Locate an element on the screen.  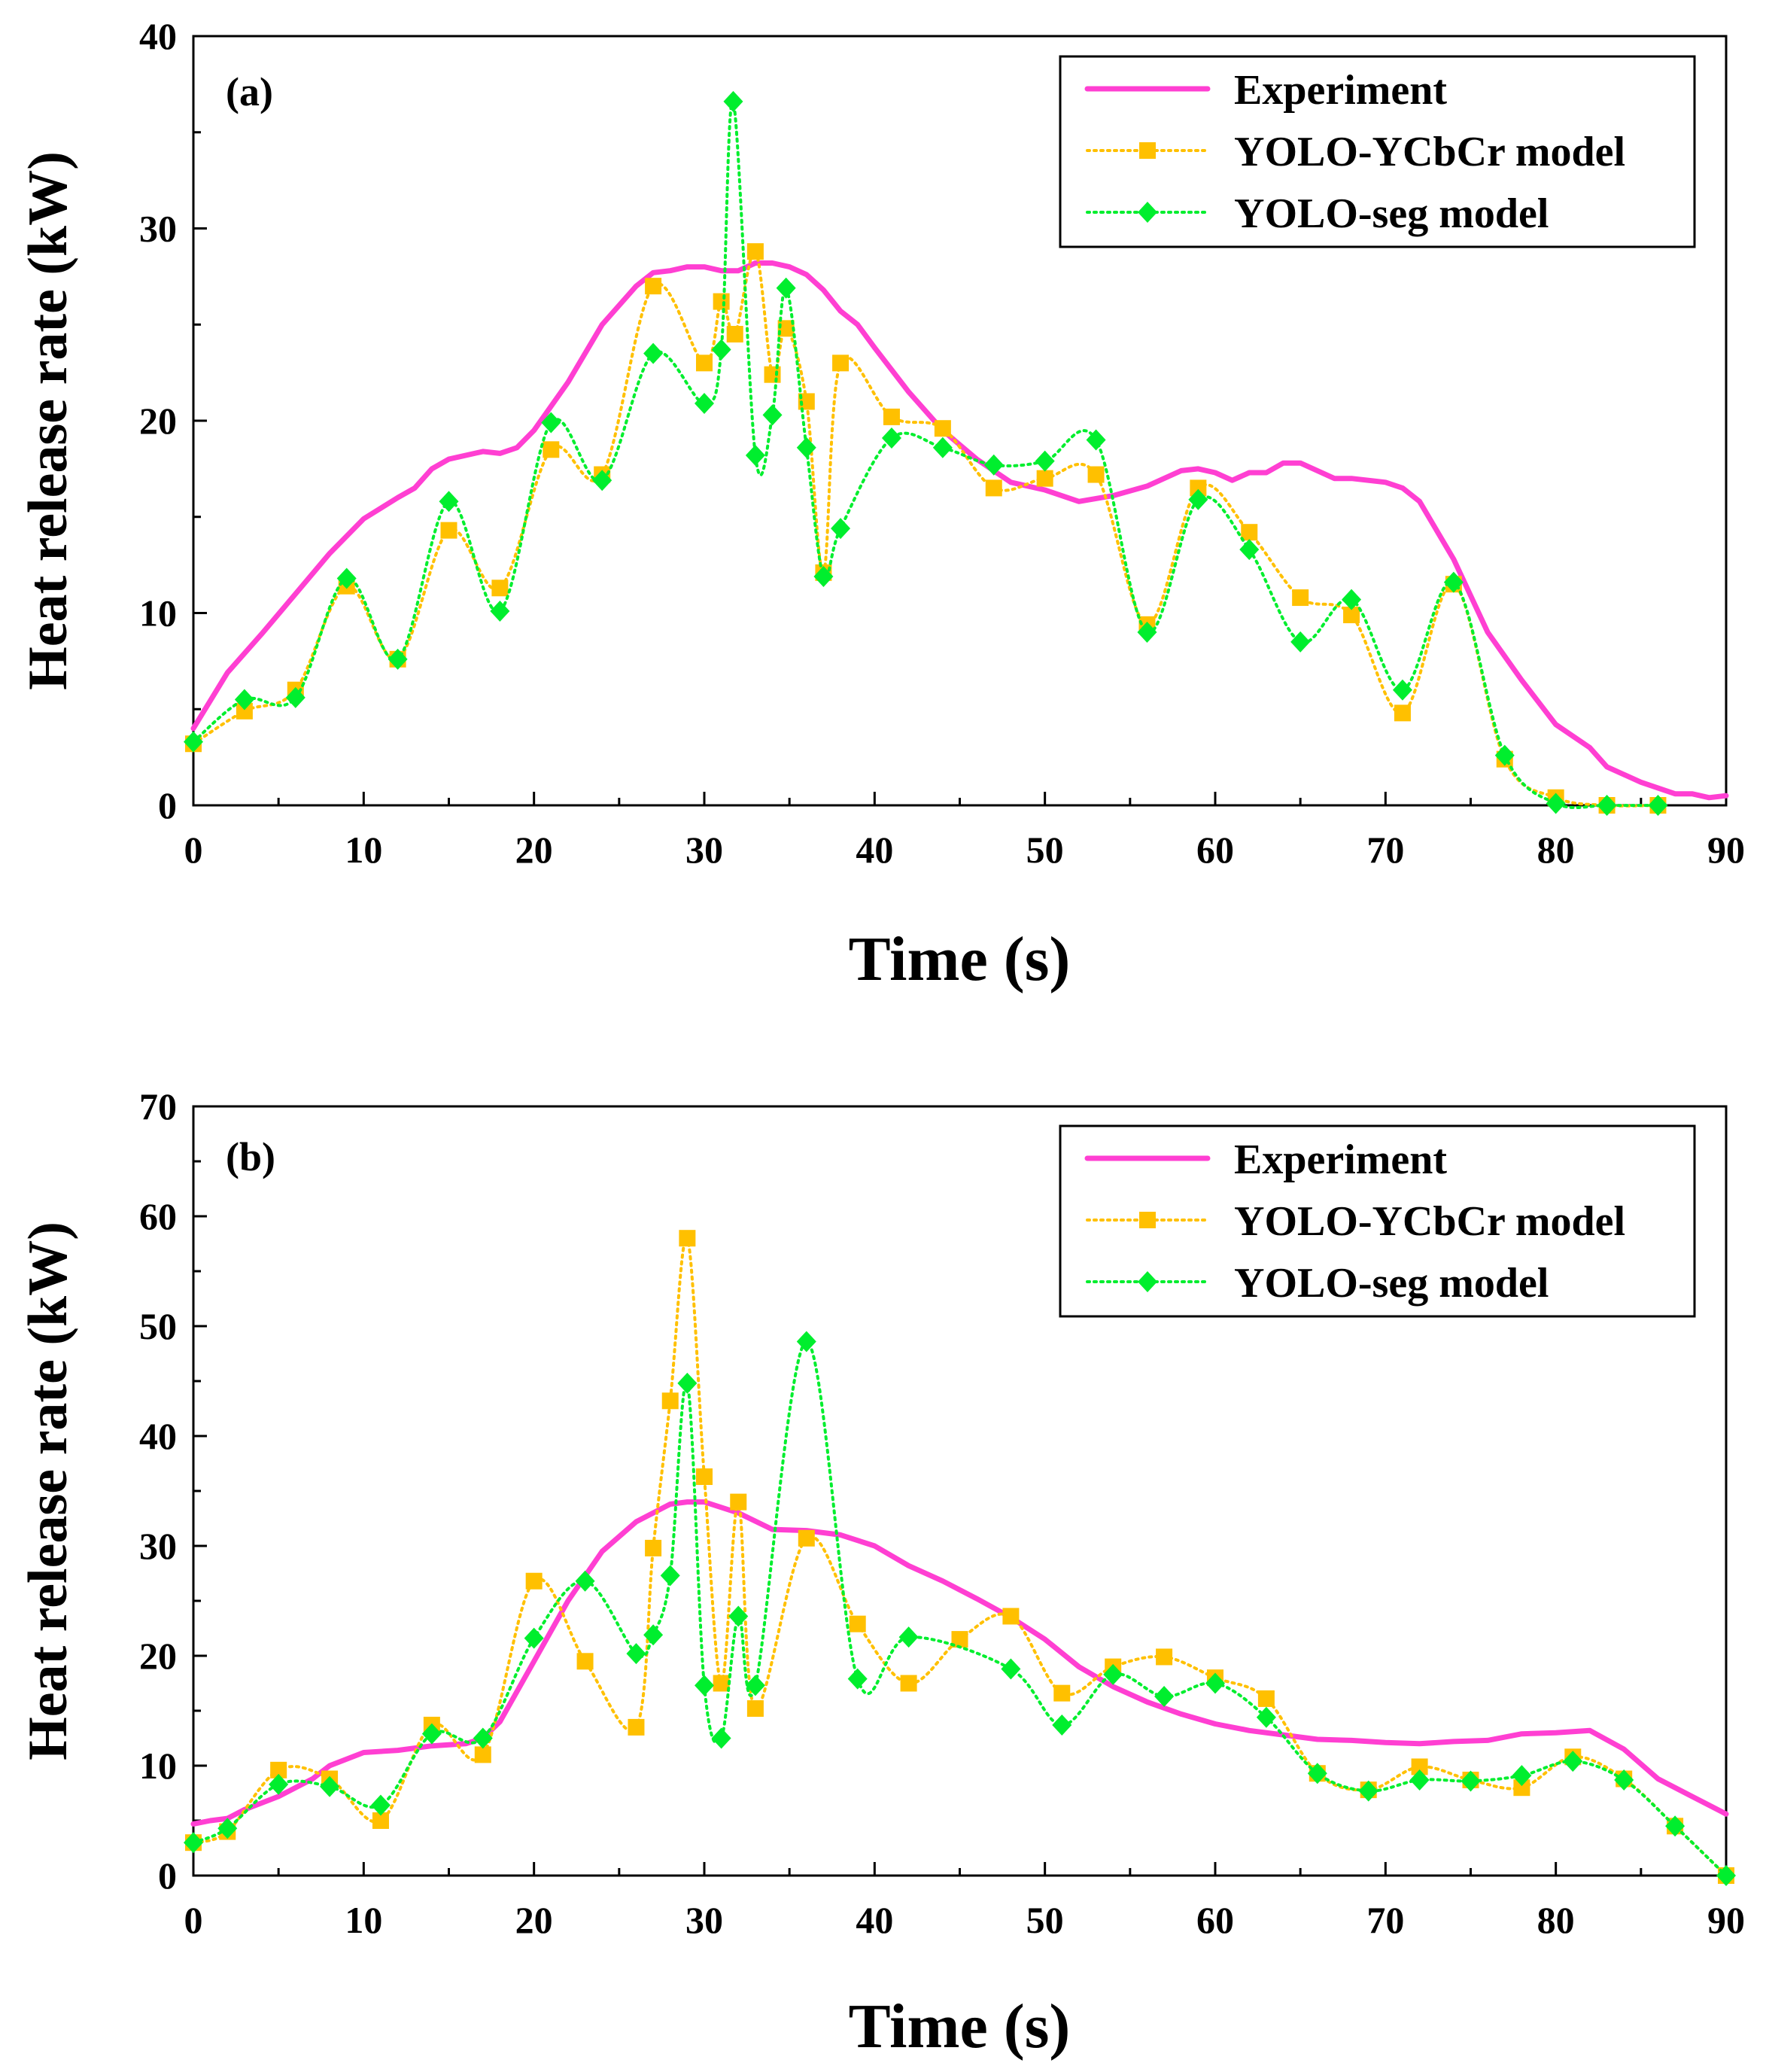
y-tick-label: 40 is located at coordinates (158, 36).